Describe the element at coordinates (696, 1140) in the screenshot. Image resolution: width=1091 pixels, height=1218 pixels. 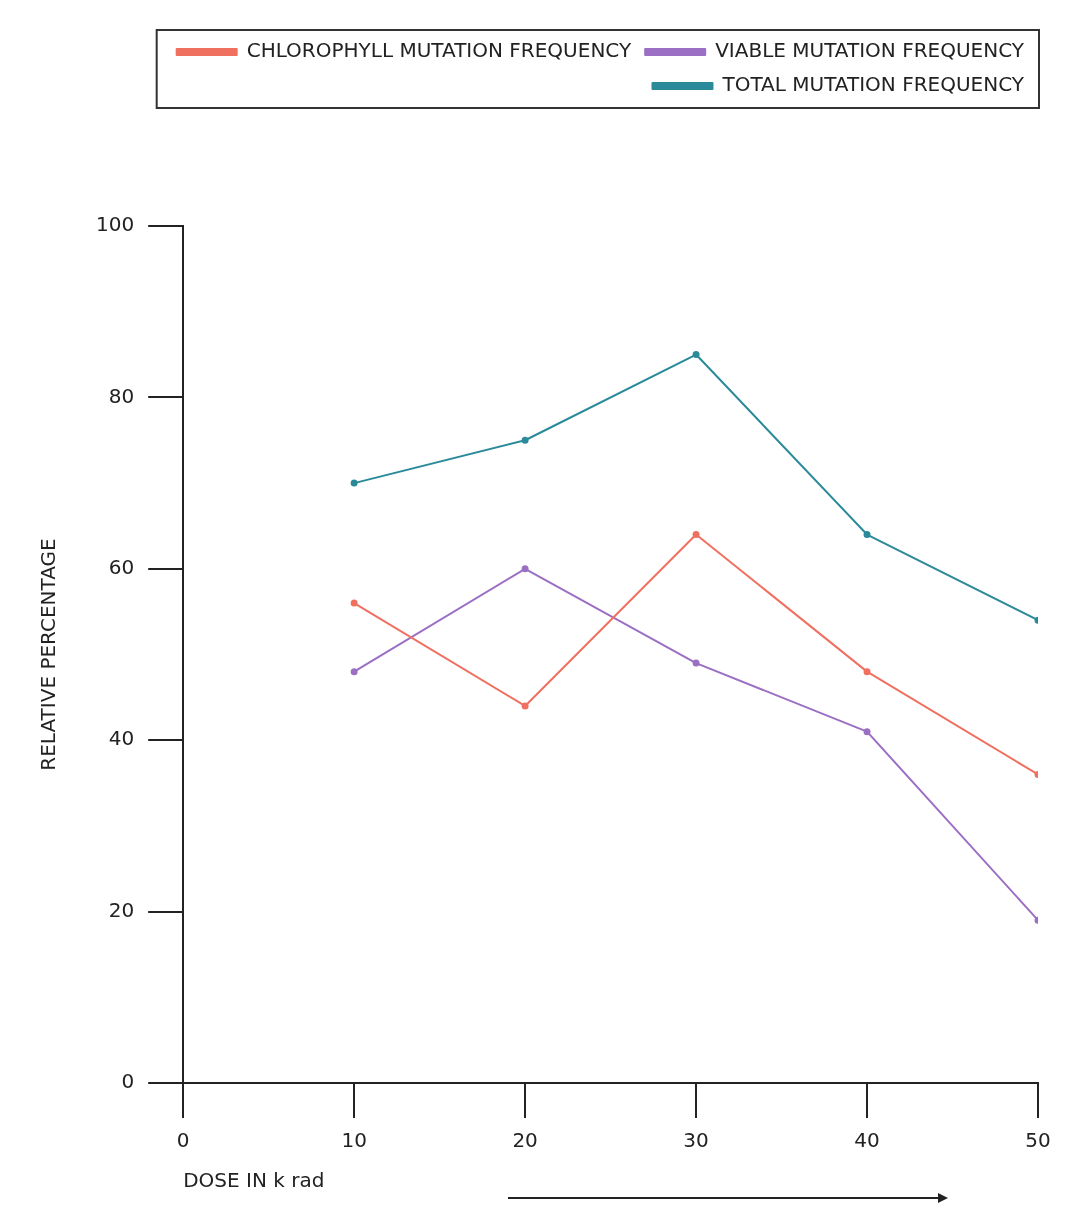
I see `x-tick-label: 30` at that location.